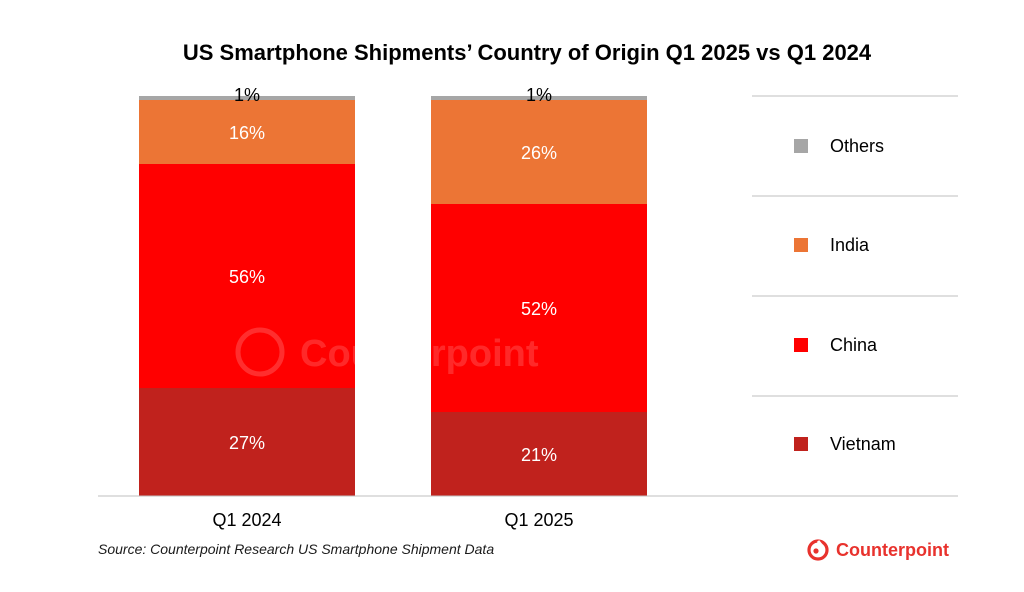 This screenshot has height=592, width=1024. What do you see at coordinates (801, 345) in the screenshot?
I see `legend-swatch-china` at bounding box center [801, 345].